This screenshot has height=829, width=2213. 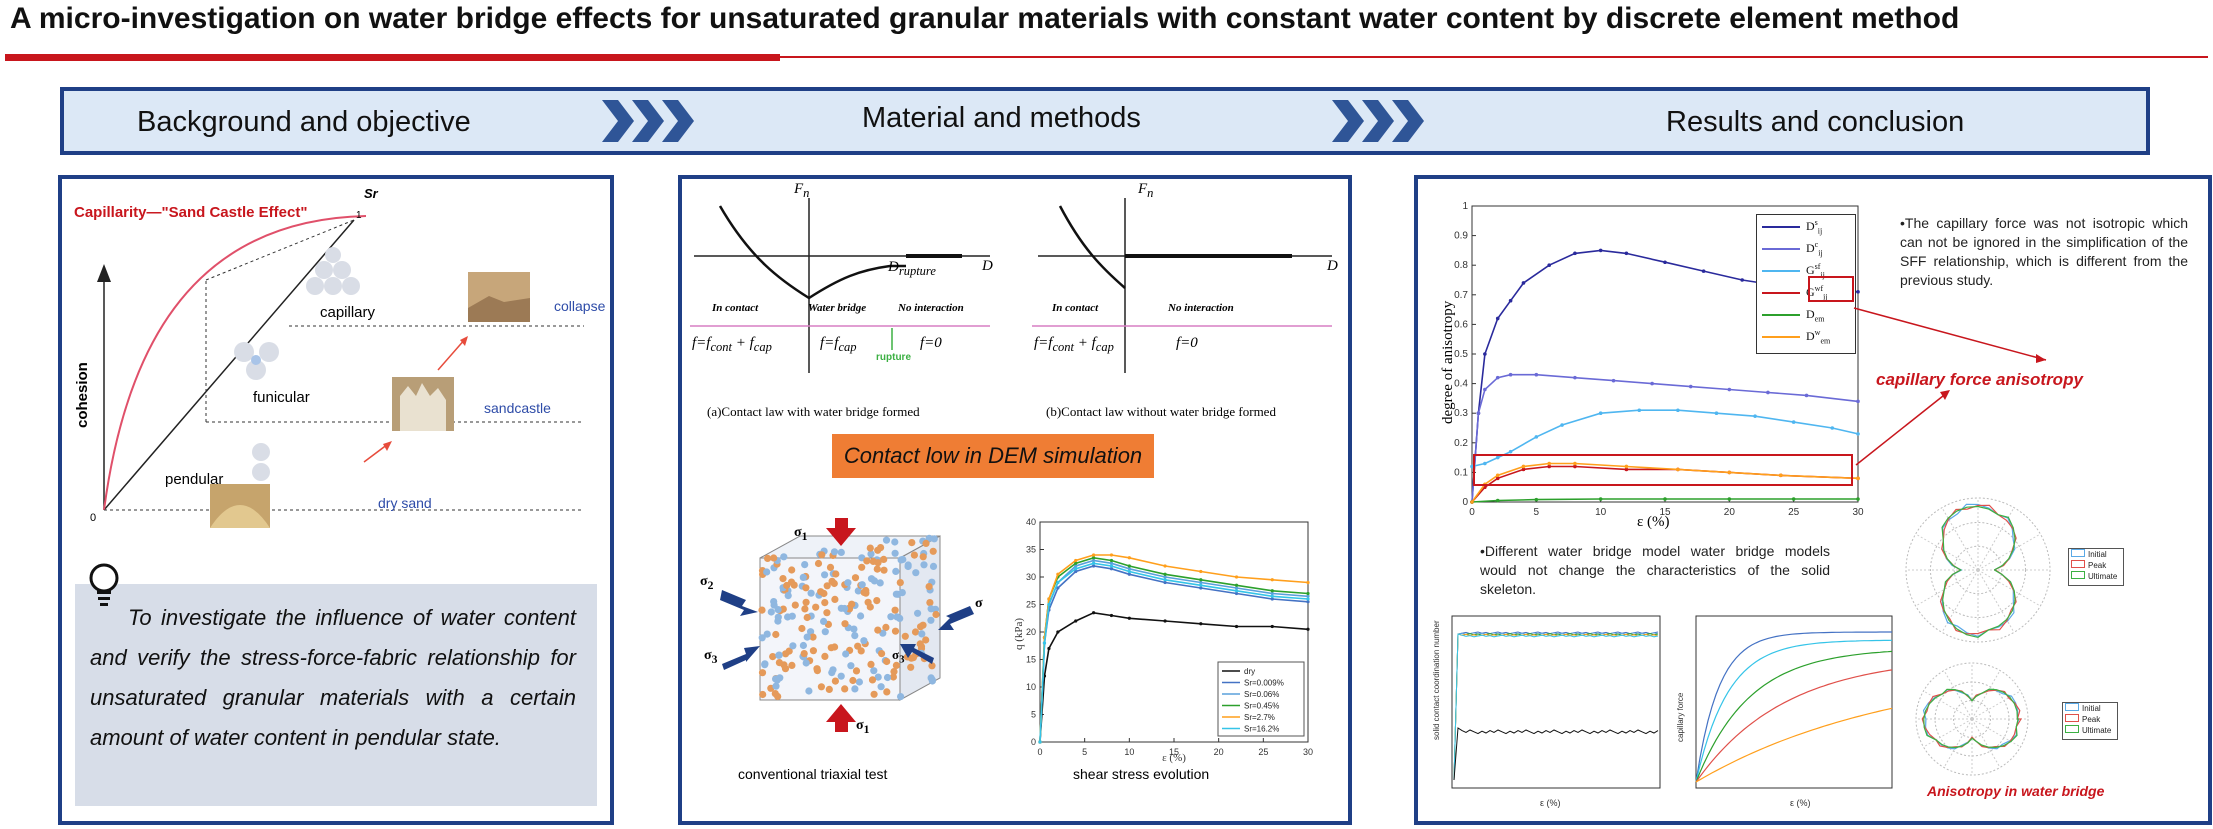 What do you see at coordinates (405, 503) in the screenshot?
I see `dry-sand-label: dry sand` at bounding box center [405, 503].